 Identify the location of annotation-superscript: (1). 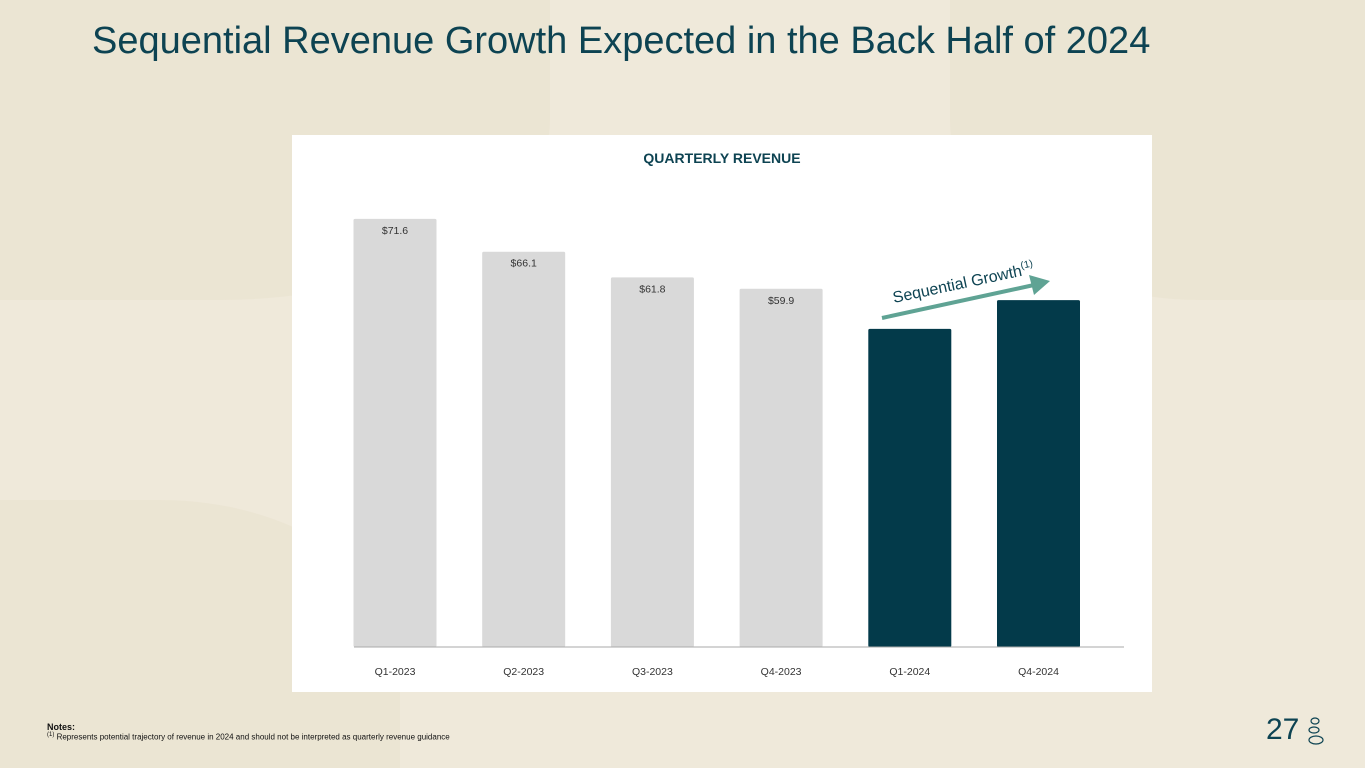
(1027, 264).